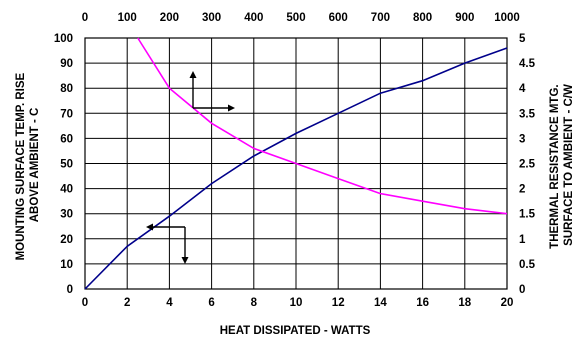 This screenshot has width=576, height=340. I want to click on y-left-tick-label: 80, so click(66, 89).